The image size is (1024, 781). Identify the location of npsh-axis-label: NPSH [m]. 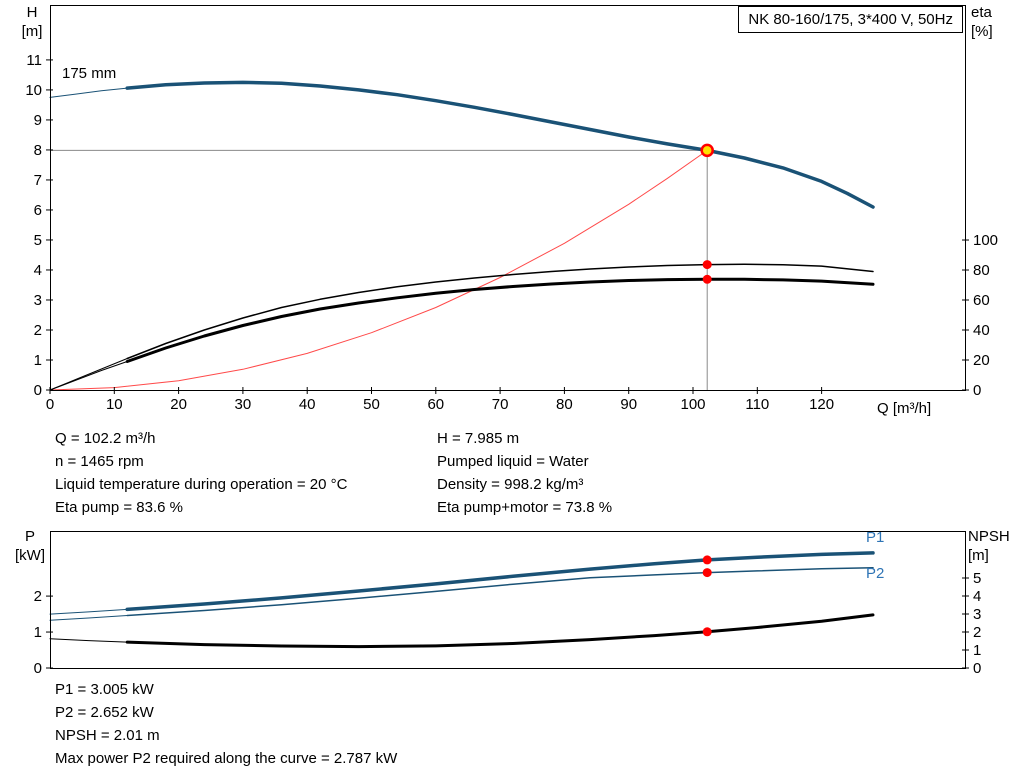
(989, 546).